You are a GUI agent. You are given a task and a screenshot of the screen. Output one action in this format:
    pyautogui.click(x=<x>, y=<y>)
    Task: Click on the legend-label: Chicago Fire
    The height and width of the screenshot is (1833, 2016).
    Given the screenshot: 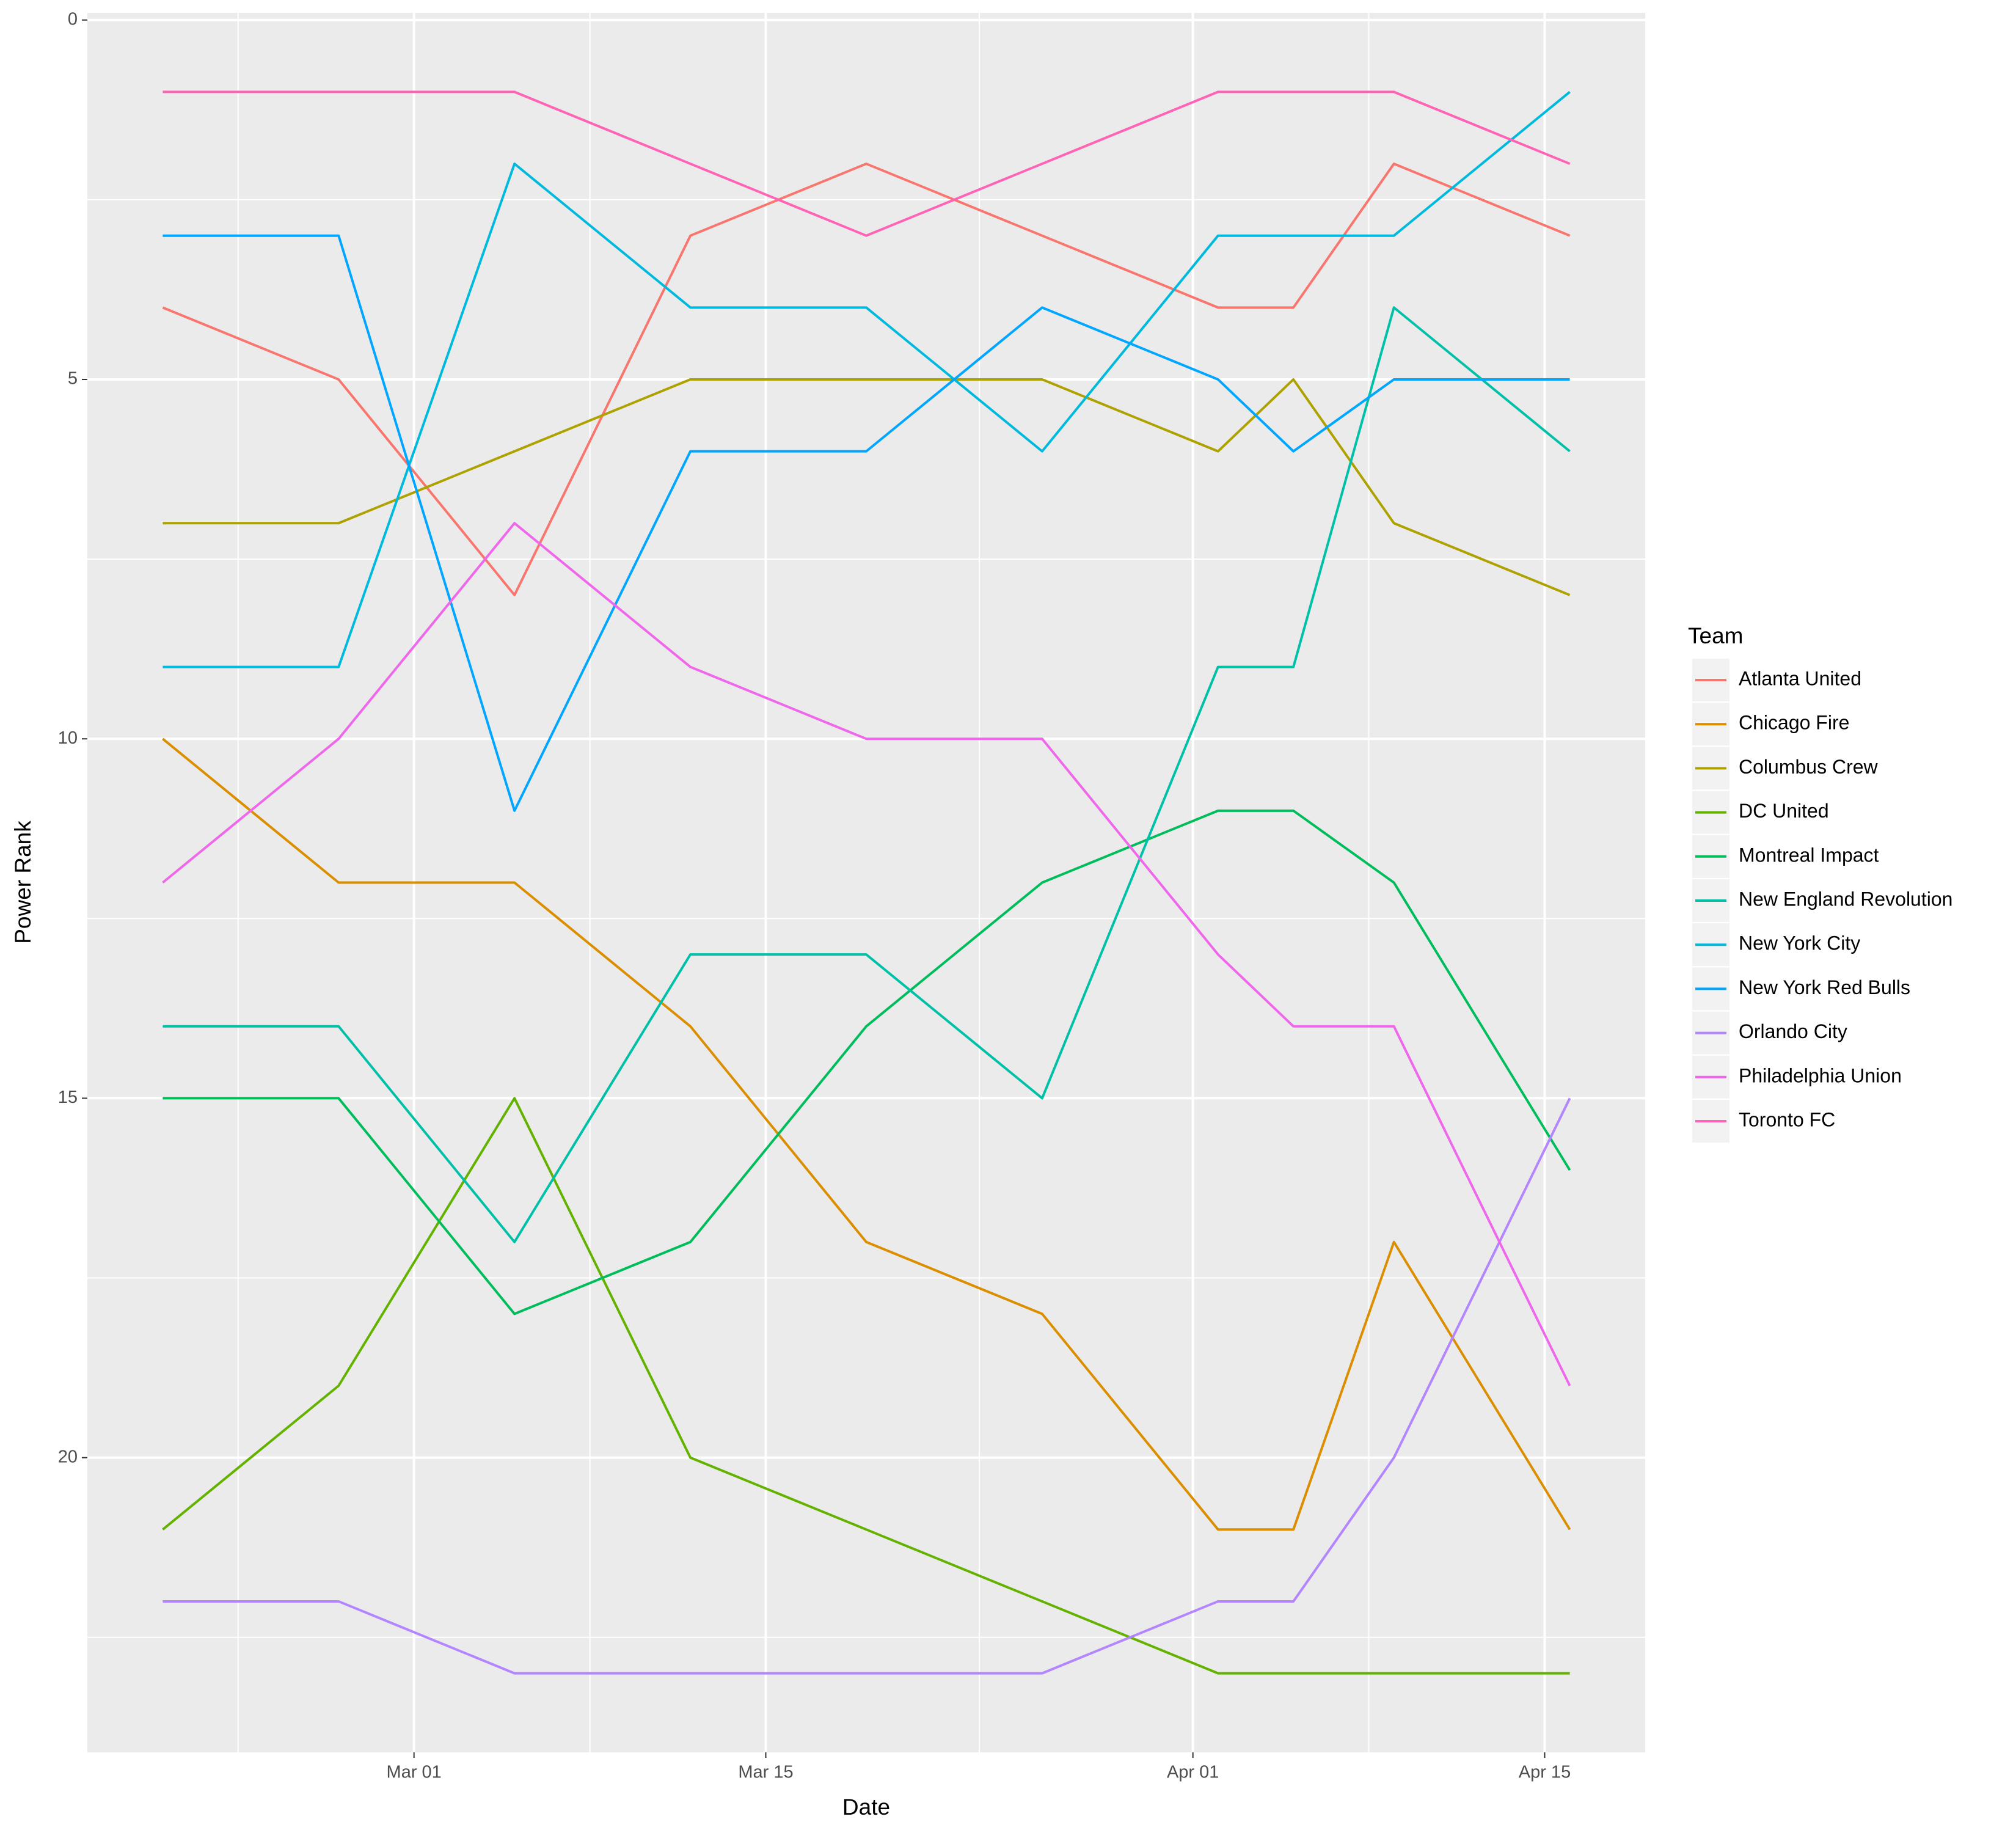 What is the action you would take?
    pyautogui.click(x=1794, y=723)
    